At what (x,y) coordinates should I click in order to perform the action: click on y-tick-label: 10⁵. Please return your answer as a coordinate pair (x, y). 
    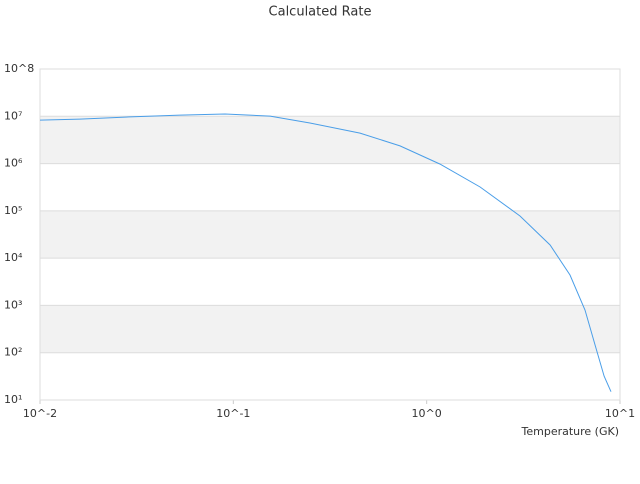
    Looking at the image, I should click on (13, 210).